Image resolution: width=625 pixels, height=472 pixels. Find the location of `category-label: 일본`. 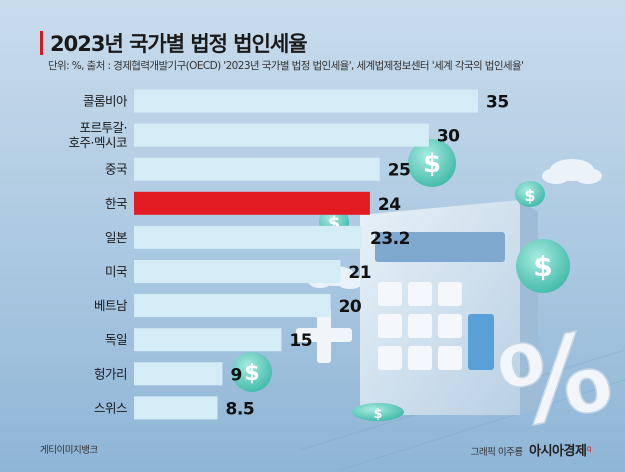

category-label: 일본 is located at coordinates (116, 237).